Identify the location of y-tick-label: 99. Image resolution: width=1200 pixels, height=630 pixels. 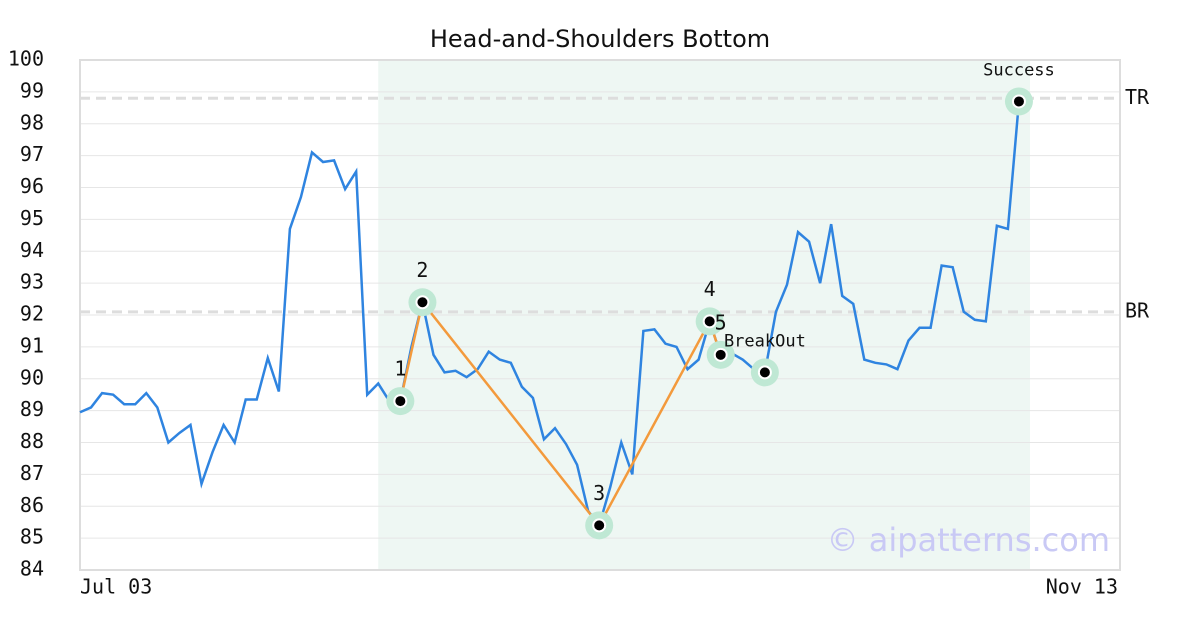
(32, 90).